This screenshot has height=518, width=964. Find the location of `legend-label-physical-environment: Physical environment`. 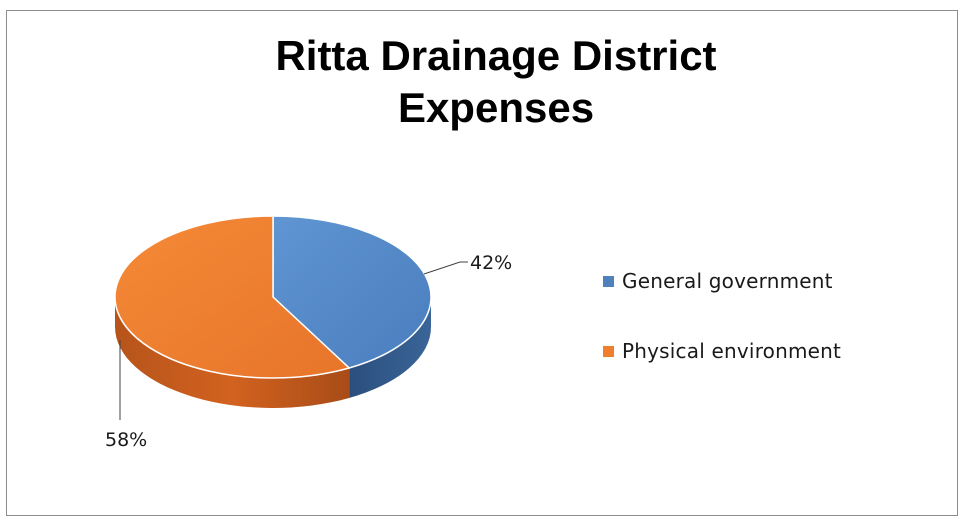

legend-label-physical-environment: Physical environment is located at coordinates (732, 351).